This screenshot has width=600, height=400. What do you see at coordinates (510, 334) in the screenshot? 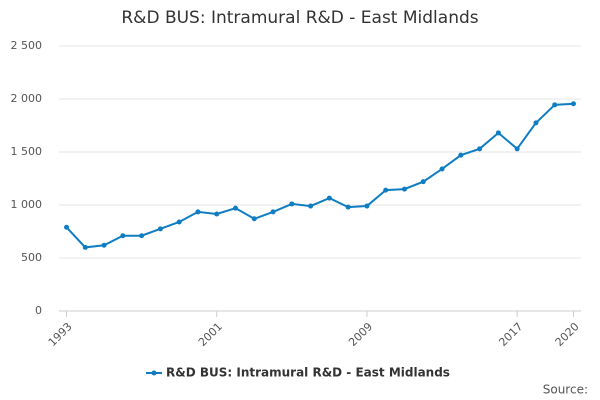
I see `x-tick-label: 2017` at bounding box center [510, 334].